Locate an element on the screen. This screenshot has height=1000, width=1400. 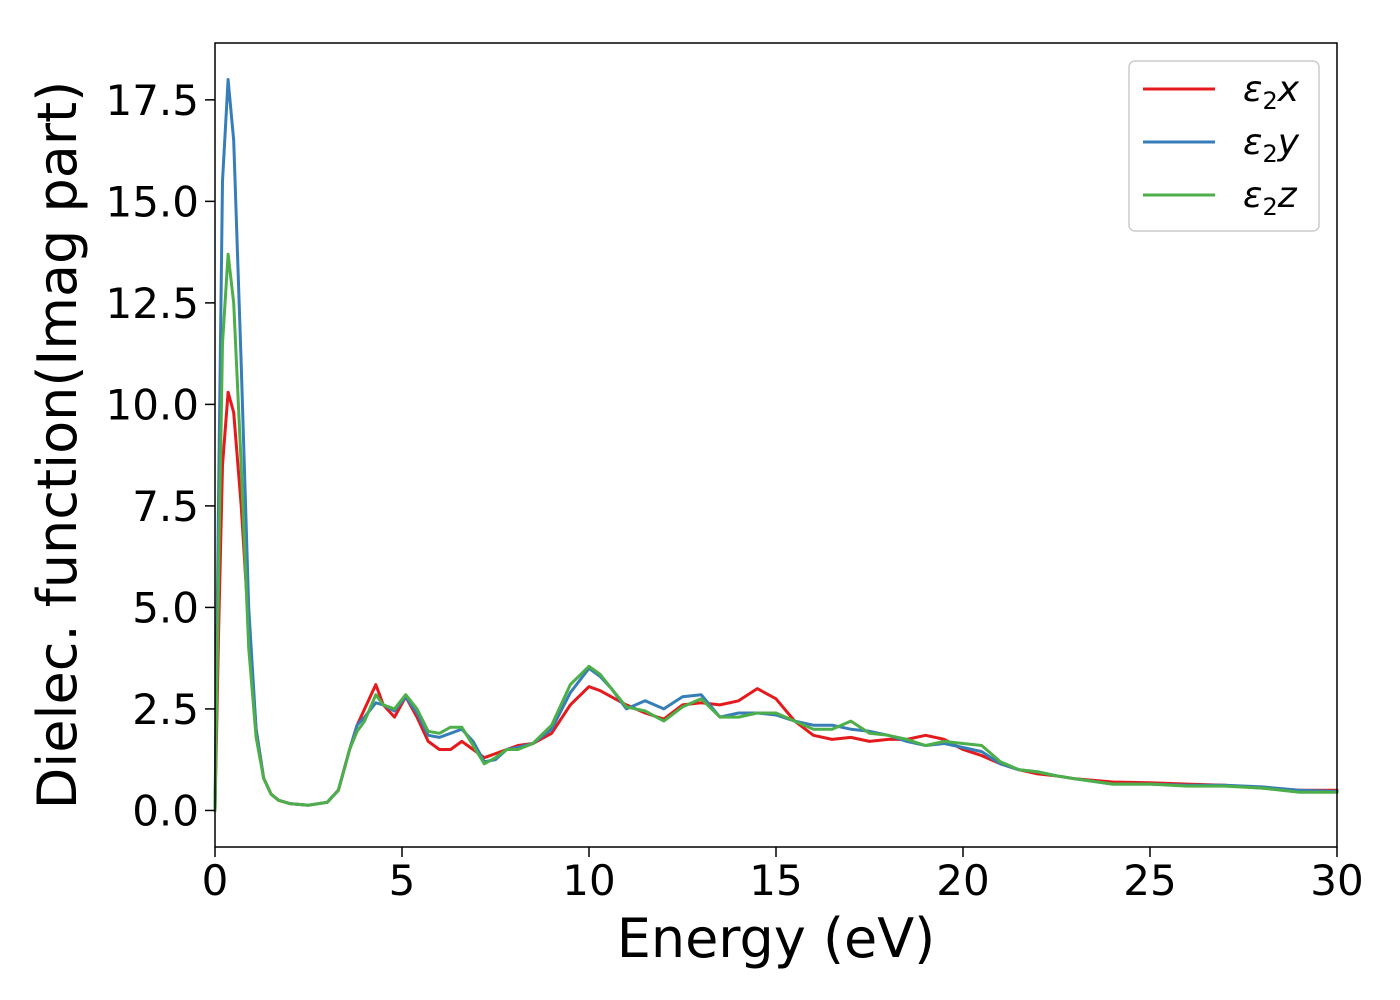
y-tick-label: 15.0 is located at coordinates (152, 201).